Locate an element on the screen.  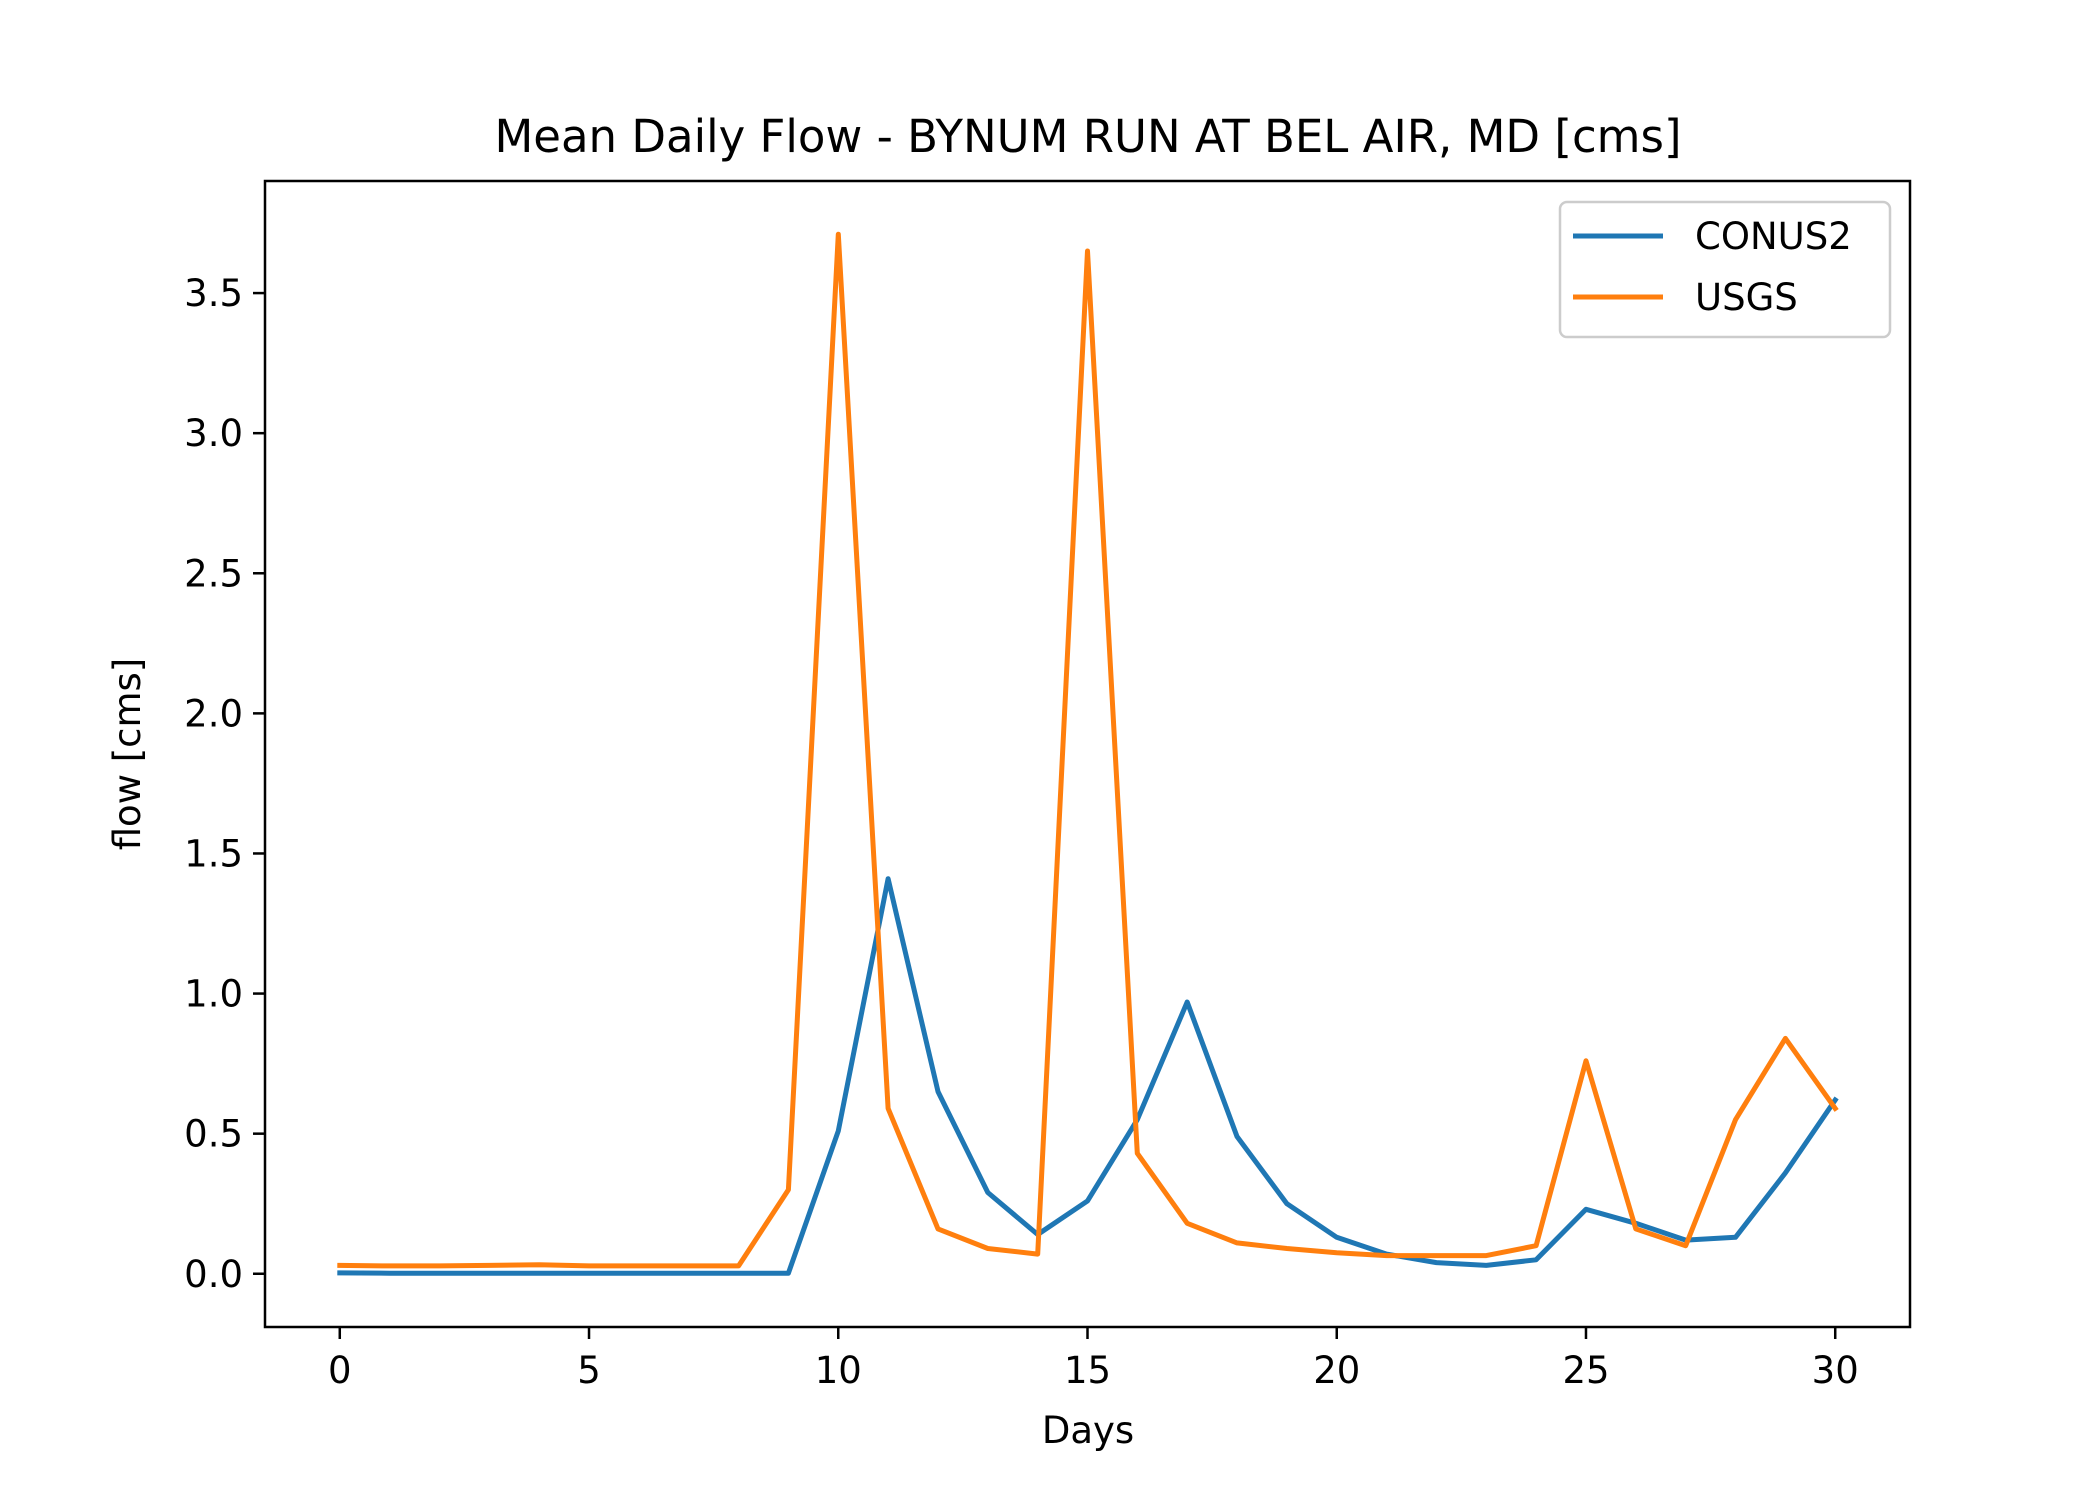
x-tick-label: 25 is located at coordinates (1585, 1370).